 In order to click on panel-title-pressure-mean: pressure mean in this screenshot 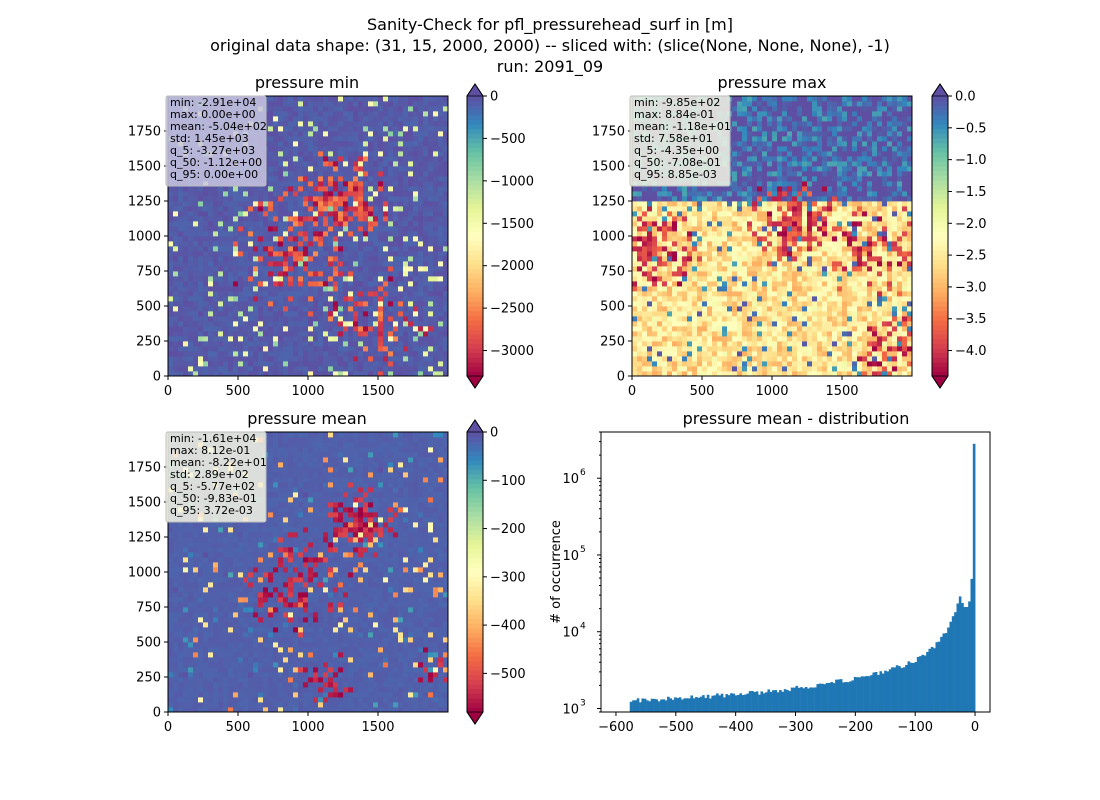, I will do `click(307, 418)`.